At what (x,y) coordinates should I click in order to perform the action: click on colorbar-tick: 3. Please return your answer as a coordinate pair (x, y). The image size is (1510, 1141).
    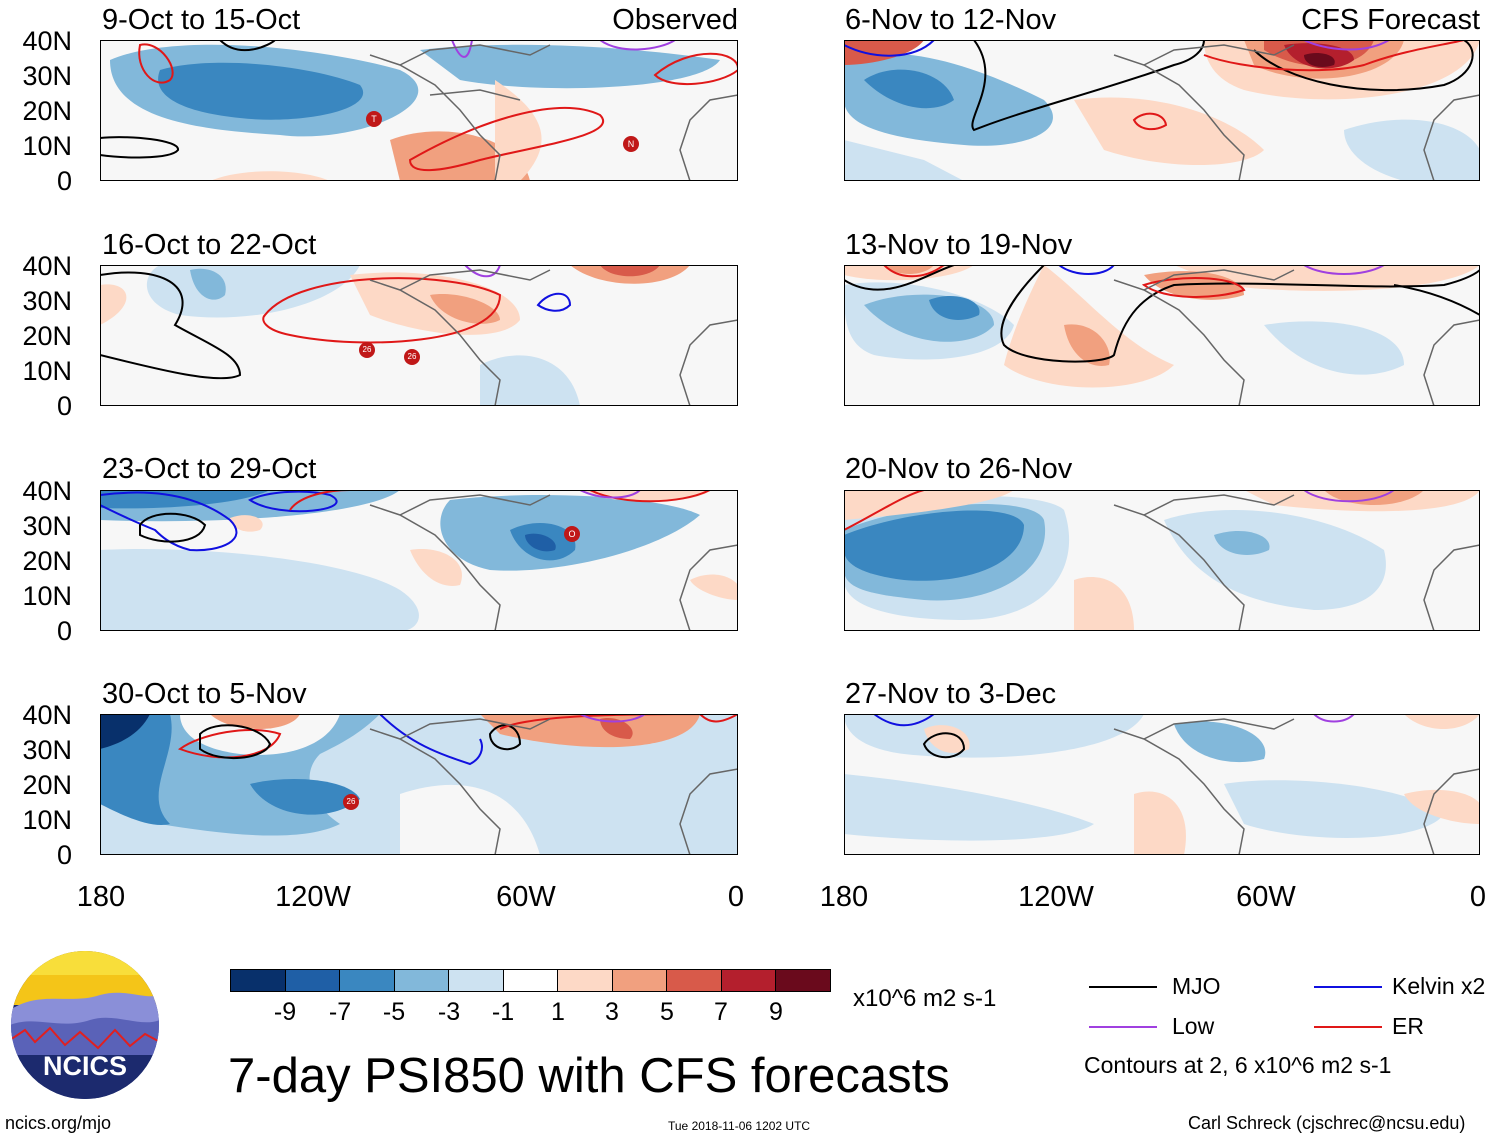
    Looking at the image, I should click on (612, 1012).